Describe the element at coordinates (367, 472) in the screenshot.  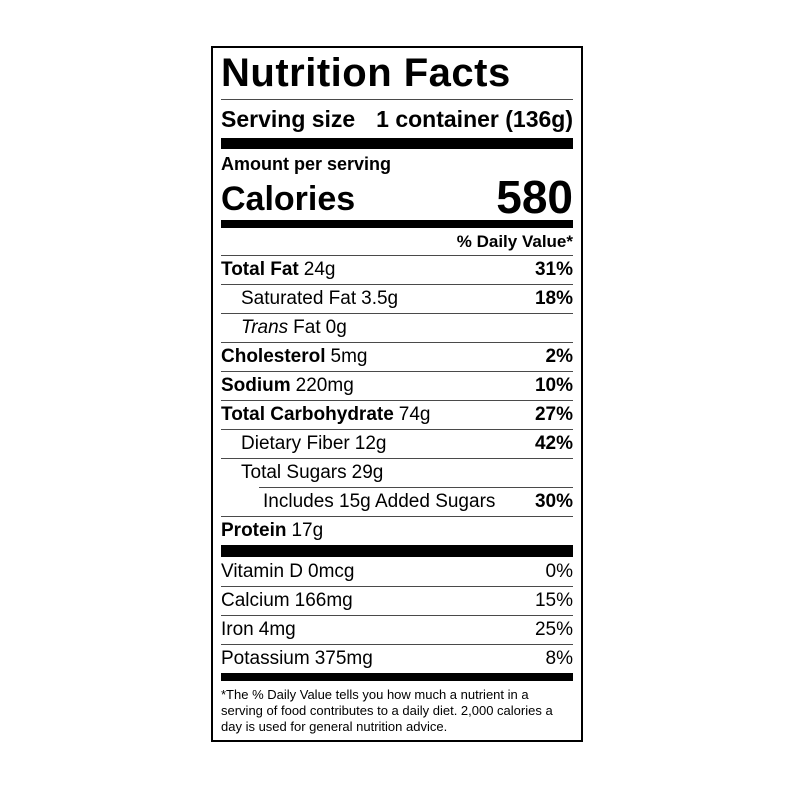
I see `nutrient-amount: 29g` at that location.